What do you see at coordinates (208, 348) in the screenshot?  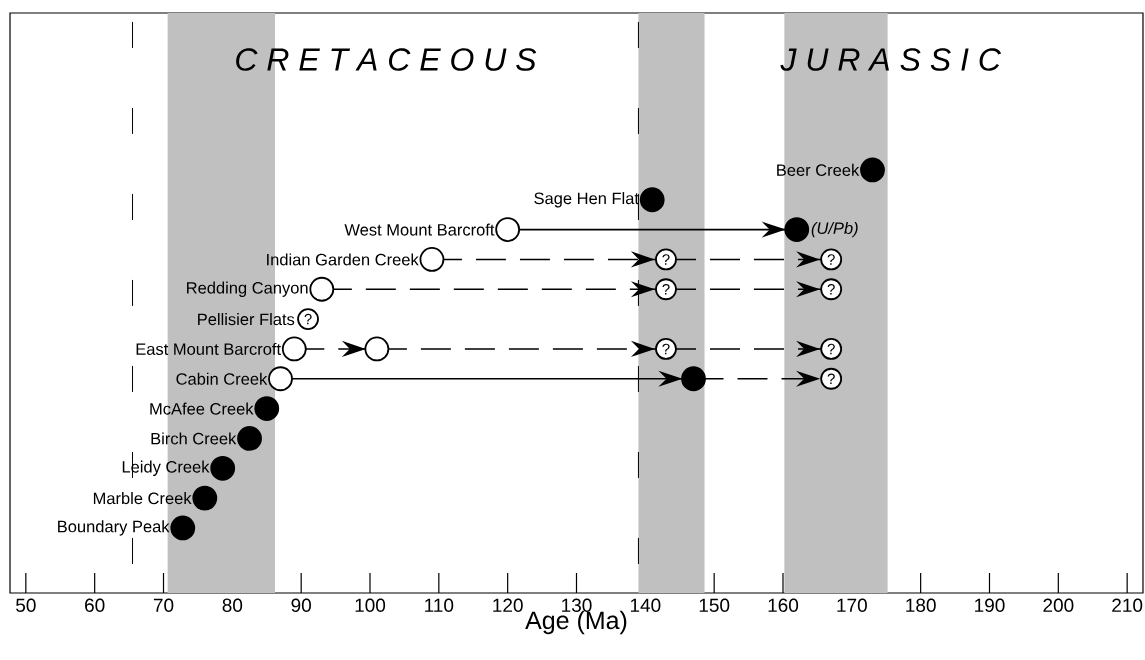 I see `y-tick-label: East Mount Barcroft` at bounding box center [208, 348].